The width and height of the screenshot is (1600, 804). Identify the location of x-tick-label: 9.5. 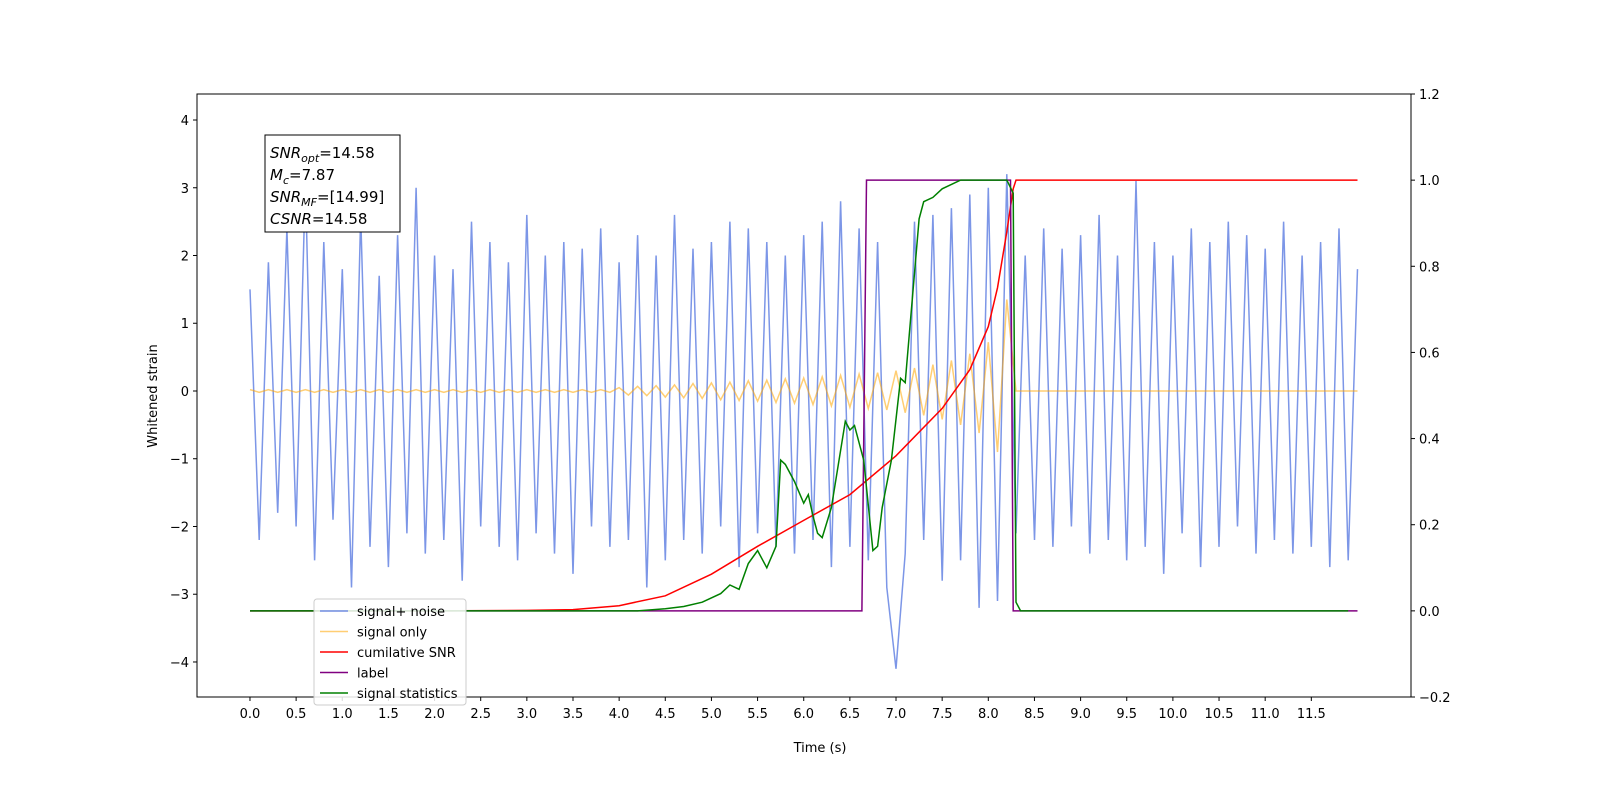
(1126, 714).